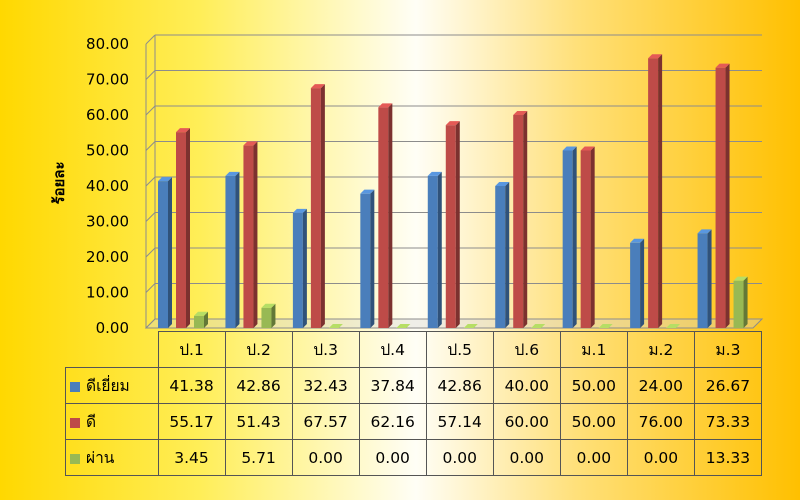 Image resolution: width=800 pixels, height=500 pixels. Describe the element at coordinates (258, 457) in the screenshot. I see `value-cell: 5.71` at that location.